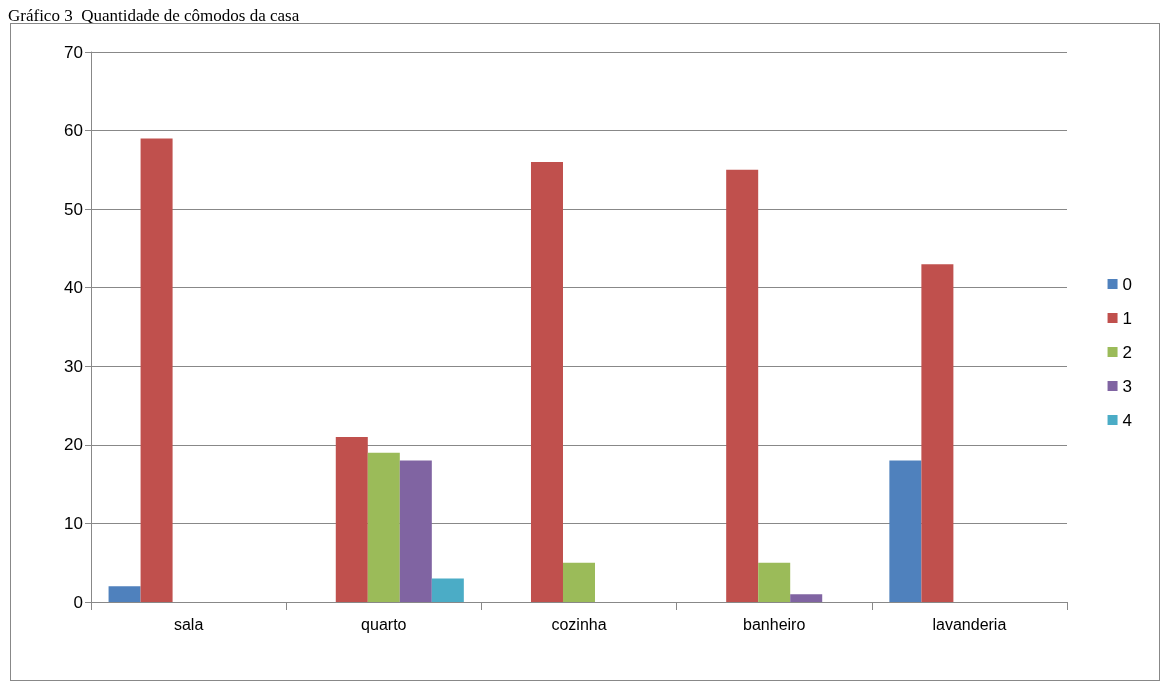 The width and height of the screenshot is (1162, 681). Describe the element at coordinates (774, 624) in the screenshot. I see `x-tick-label: banheiro` at that location.